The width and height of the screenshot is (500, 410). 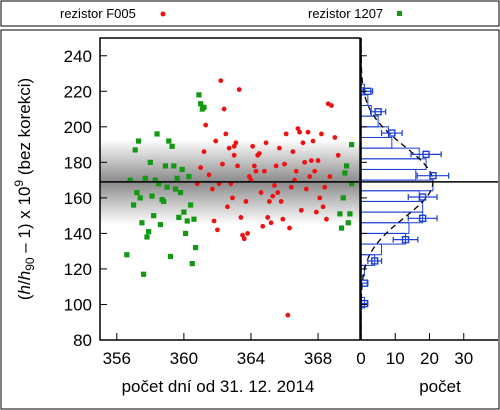 What do you see at coordinates (251, 358) in the screenshot?
I see `x-tick-label: 364` at bounding box center [251, 358].